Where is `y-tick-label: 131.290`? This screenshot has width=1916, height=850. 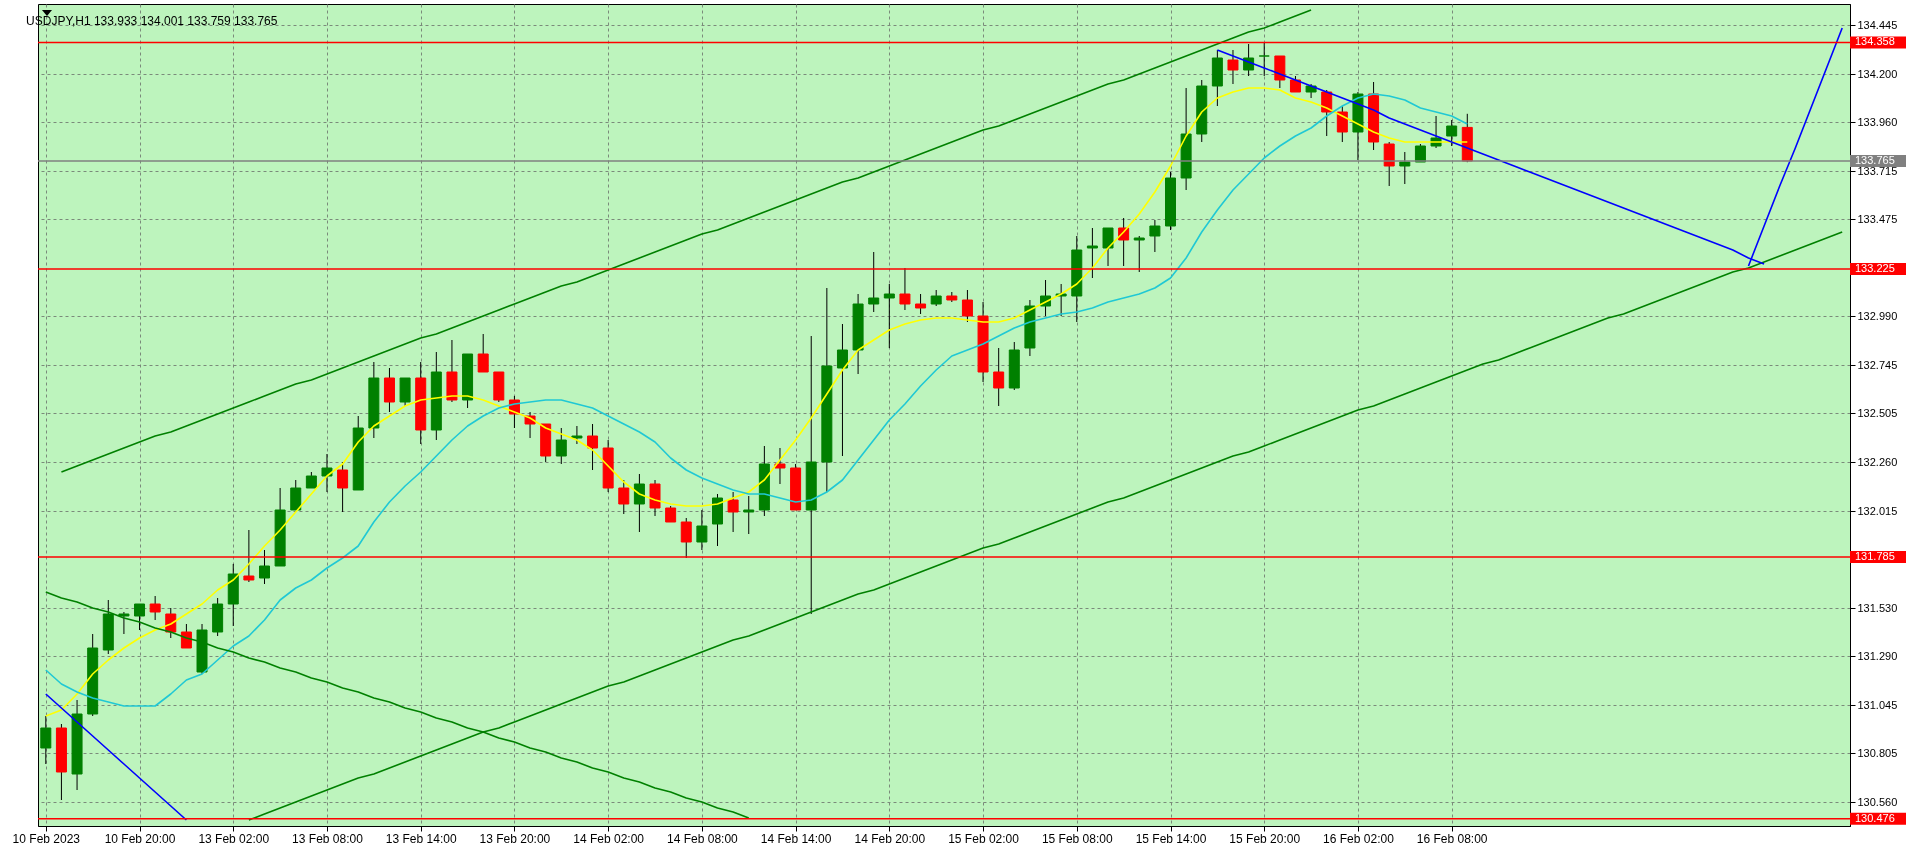 y-tick-label: 131.290 is located at coordinates (1877, 655).